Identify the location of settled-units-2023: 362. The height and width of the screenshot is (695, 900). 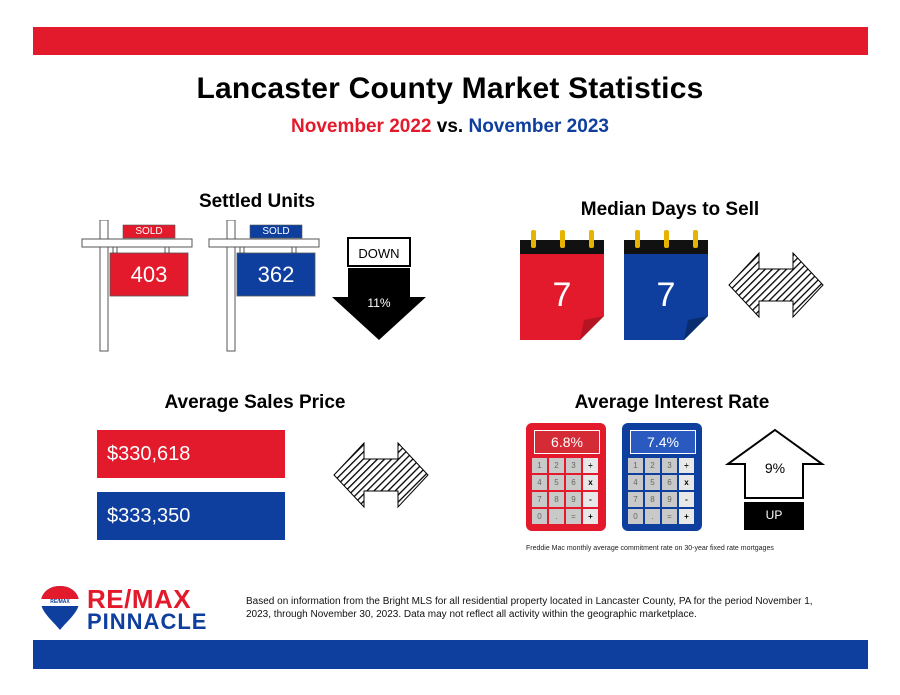
(276, 274).